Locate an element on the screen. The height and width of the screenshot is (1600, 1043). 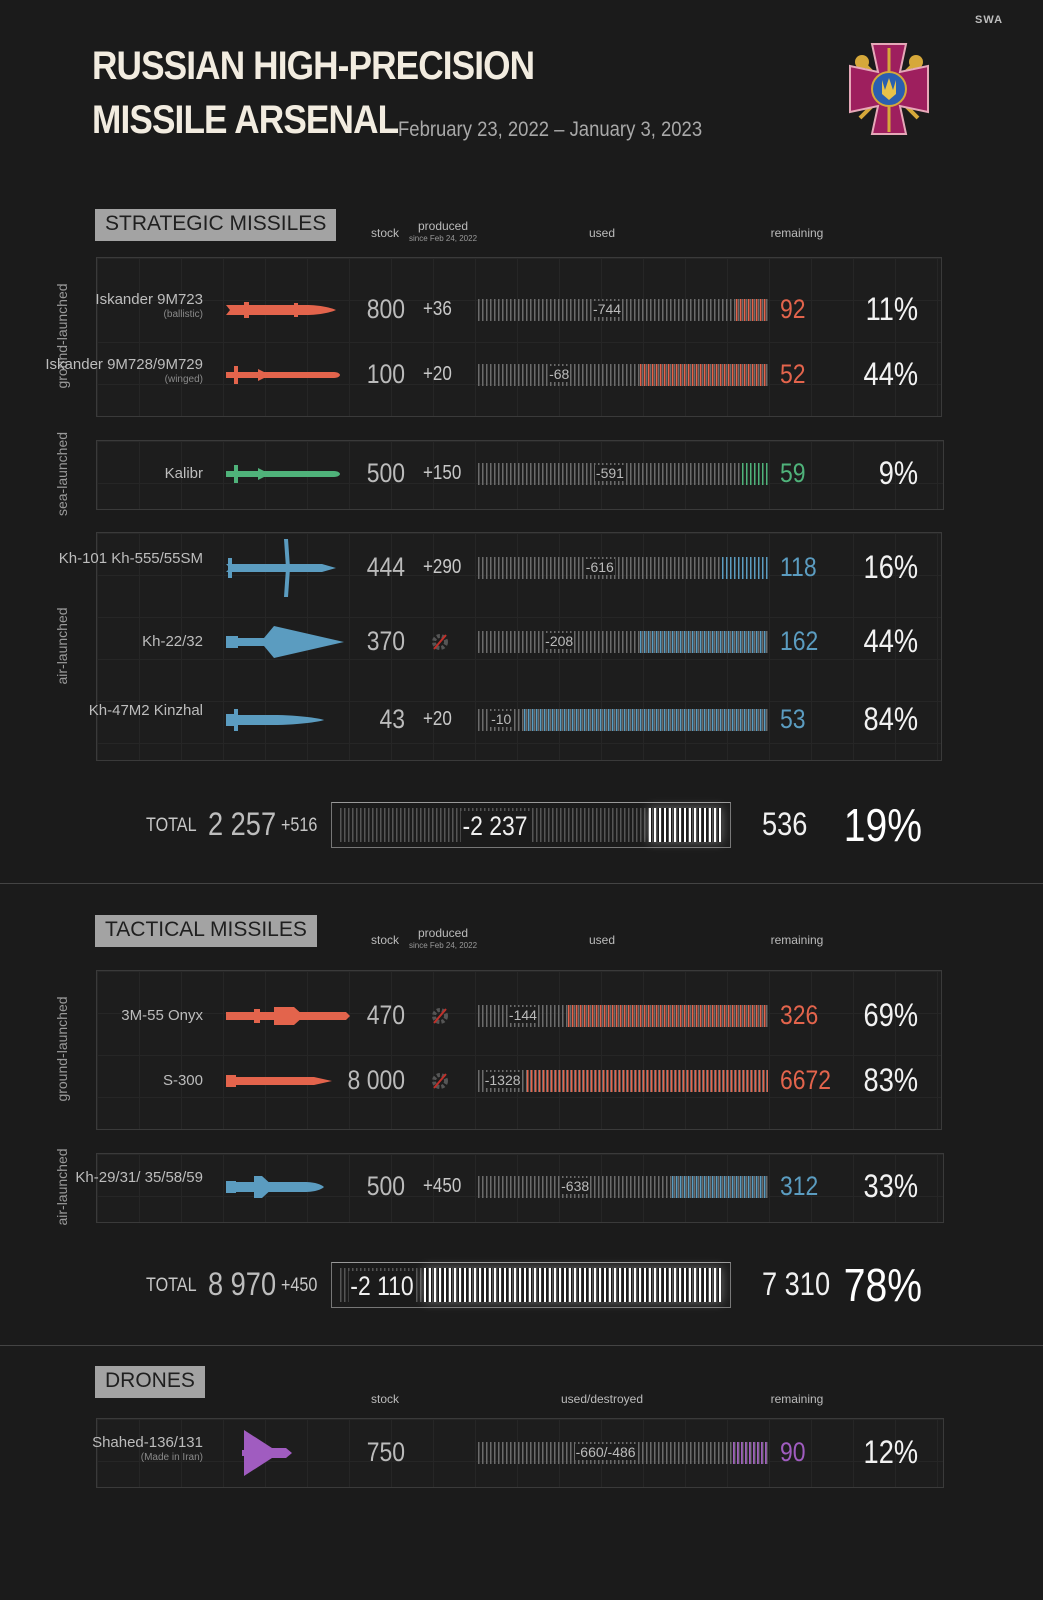
remaining-percent: 11% is located at coordinates (891, 309).